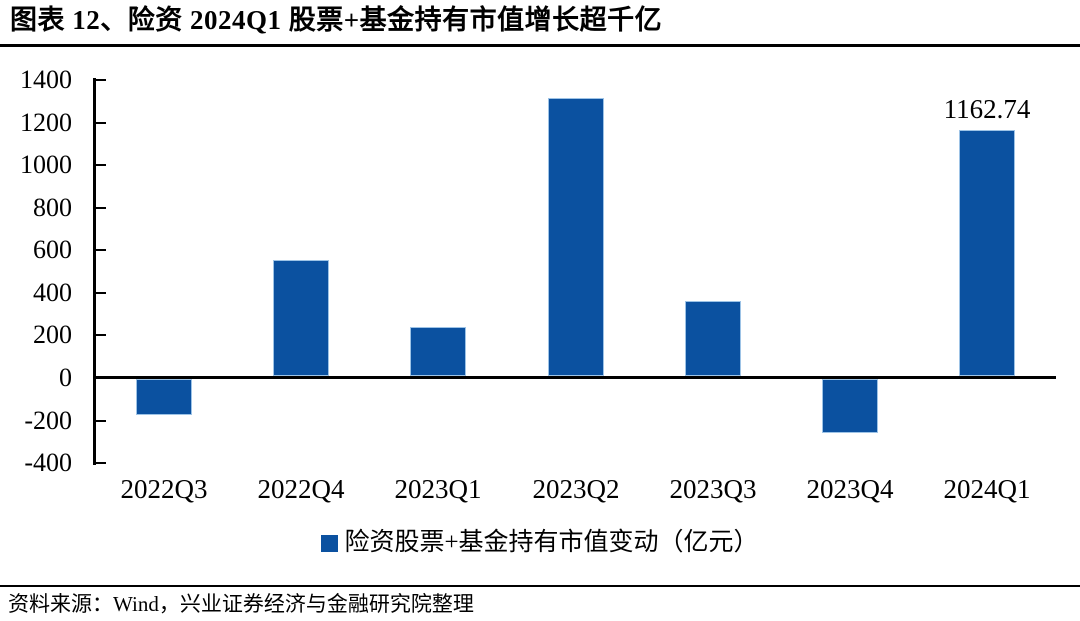  Describe the element at coordinates (850, 406) in the screenshot. I see `bar-2023Q4` at that location.